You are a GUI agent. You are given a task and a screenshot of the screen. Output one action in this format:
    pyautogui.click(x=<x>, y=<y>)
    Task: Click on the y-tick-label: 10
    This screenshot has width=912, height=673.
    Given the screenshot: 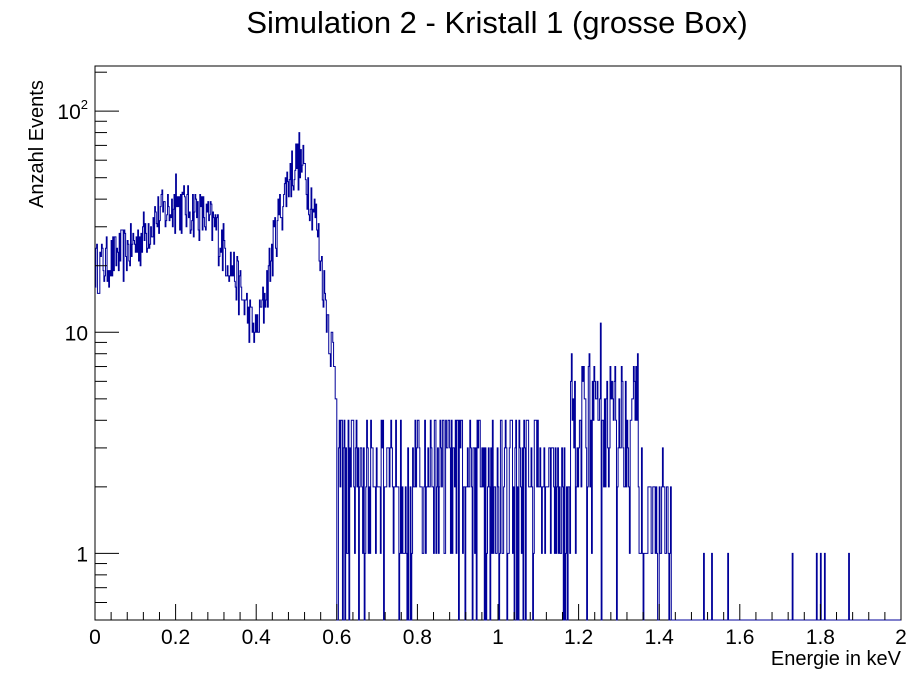 What is the action you would take?
    pyautogui.click(x=76, y=333)
    